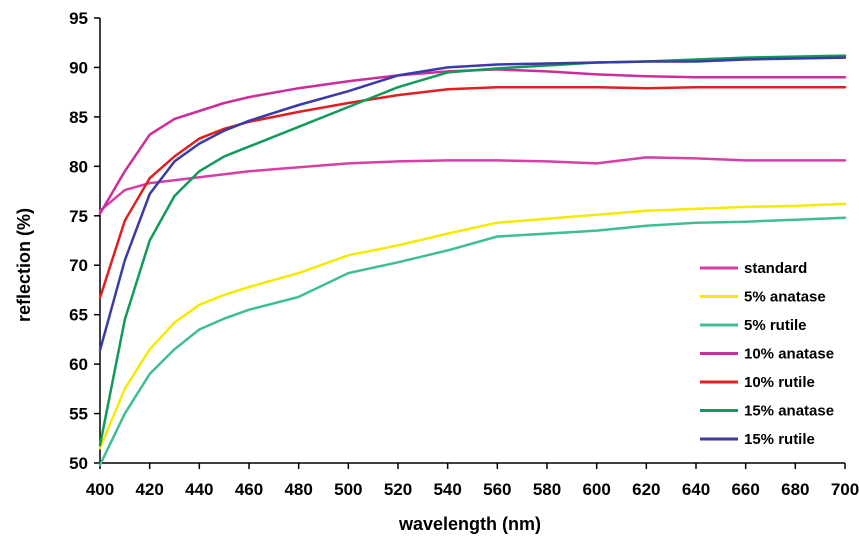 The width and height of the screenshot is (859, 538). Describe the element at coordinates (785, 297) in the screenshot. I see `legend-label: 5% anatase` at that location.